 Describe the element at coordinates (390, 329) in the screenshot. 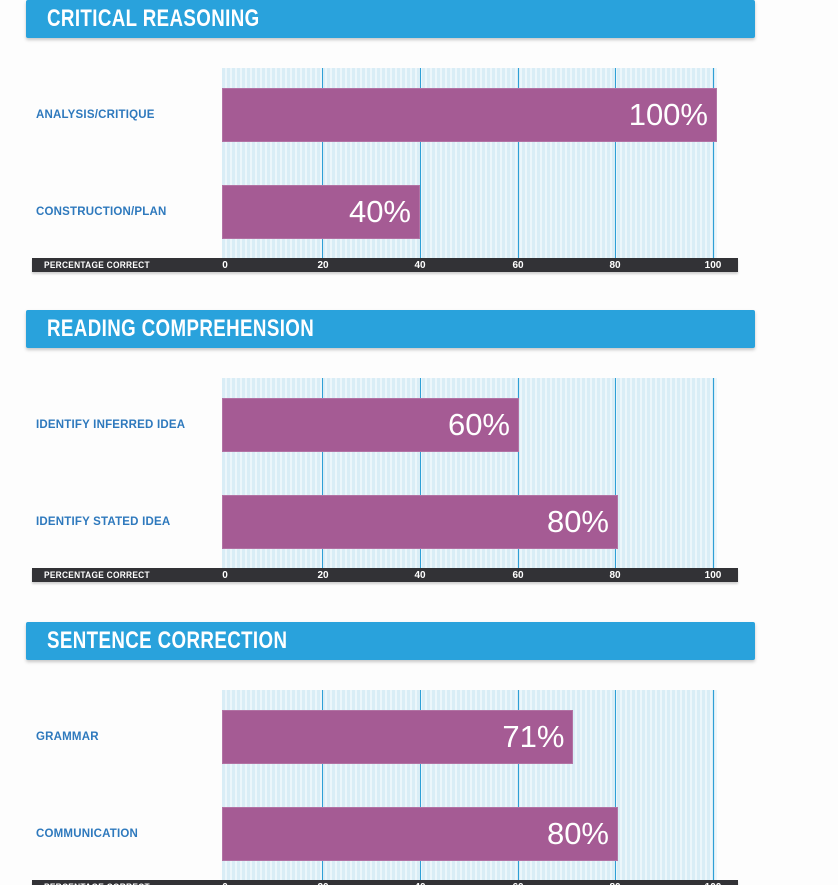

I see `section-header: READING COMPREHENSION` at that location.